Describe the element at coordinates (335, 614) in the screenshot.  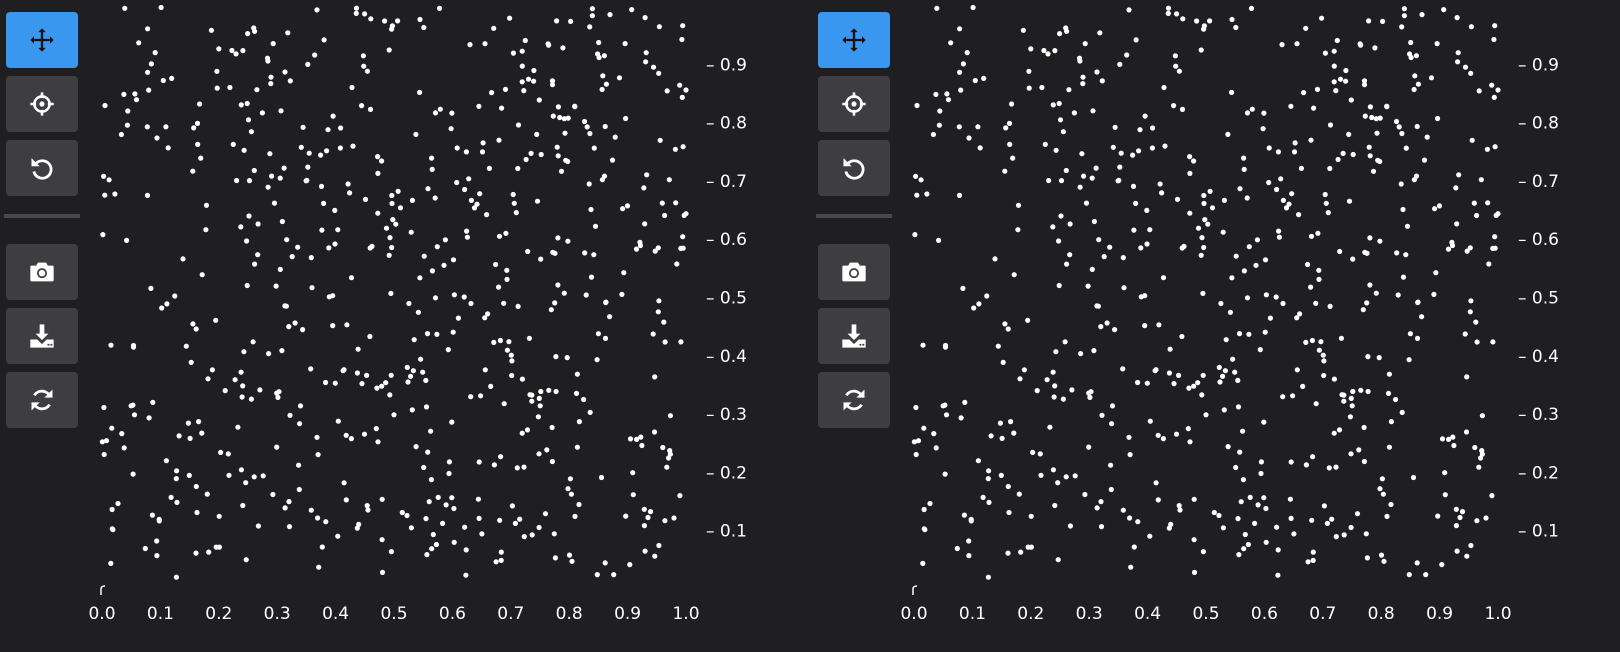
I see `x-tick-label: 0.4` at that location.